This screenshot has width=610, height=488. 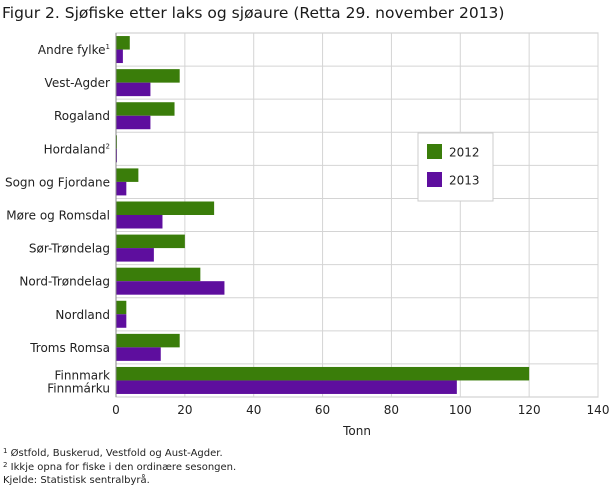 What do you see at coordinates (82, 315) in the screenshot?
I see `category-label: Nordland` at bounding box center [82, 315].